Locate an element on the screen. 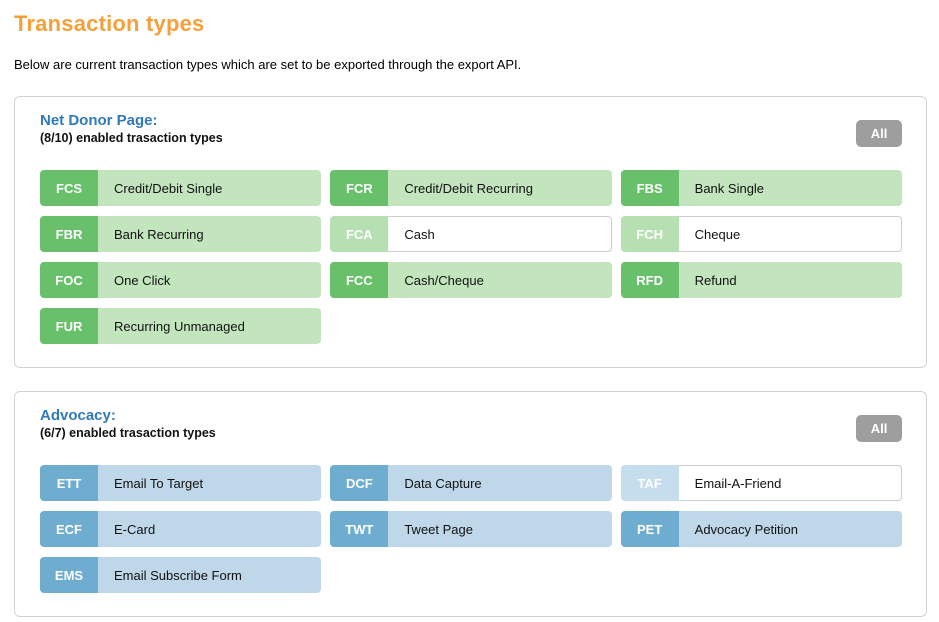  transaction-type-tag: FCA Cash is located at coordinates (471, 234).